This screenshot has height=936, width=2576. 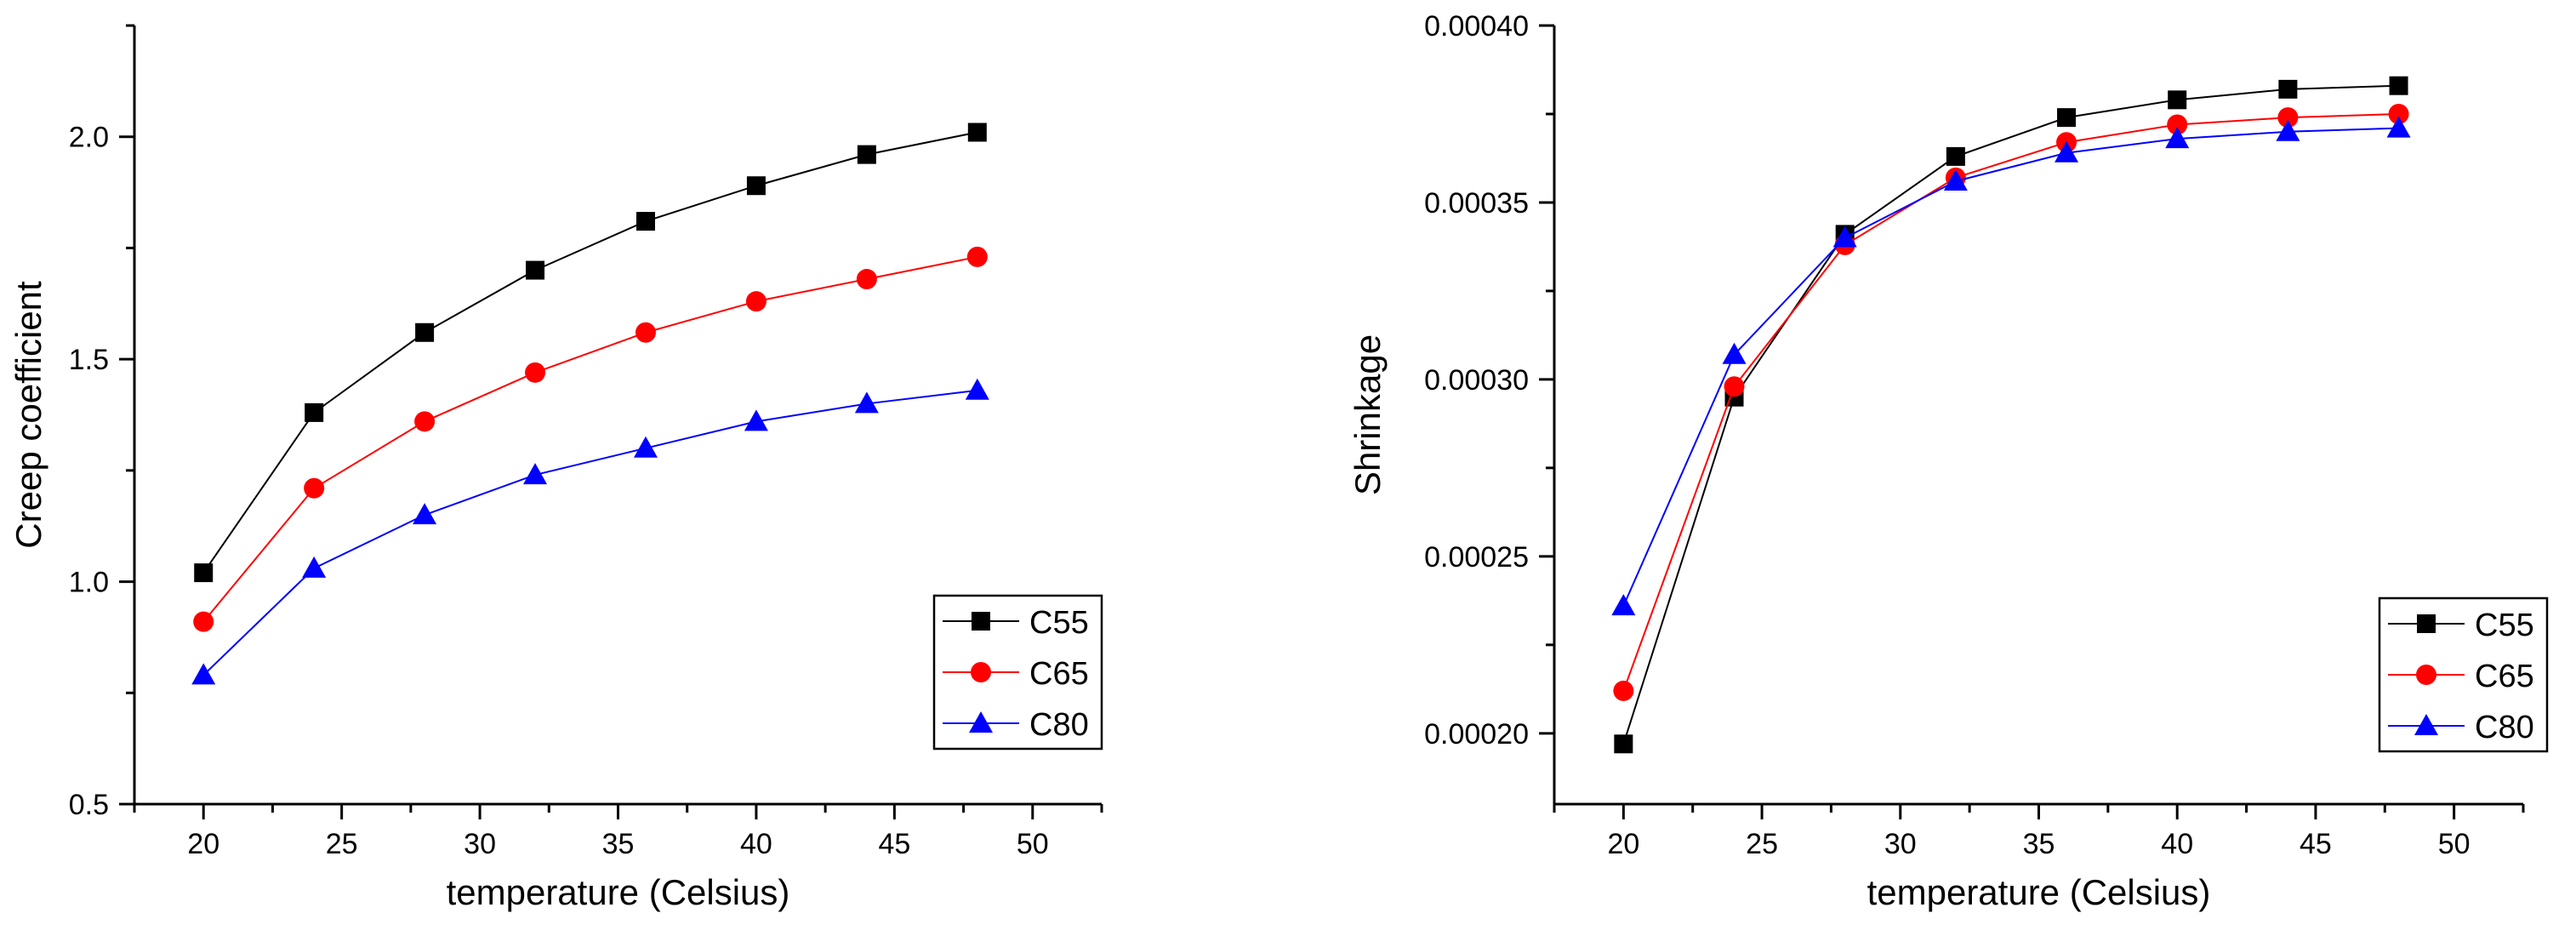 What do you see at coordinates (89, 805) in the screenshot?
I see `y-tick-label: 0.5` at bounding box center [89, 805].